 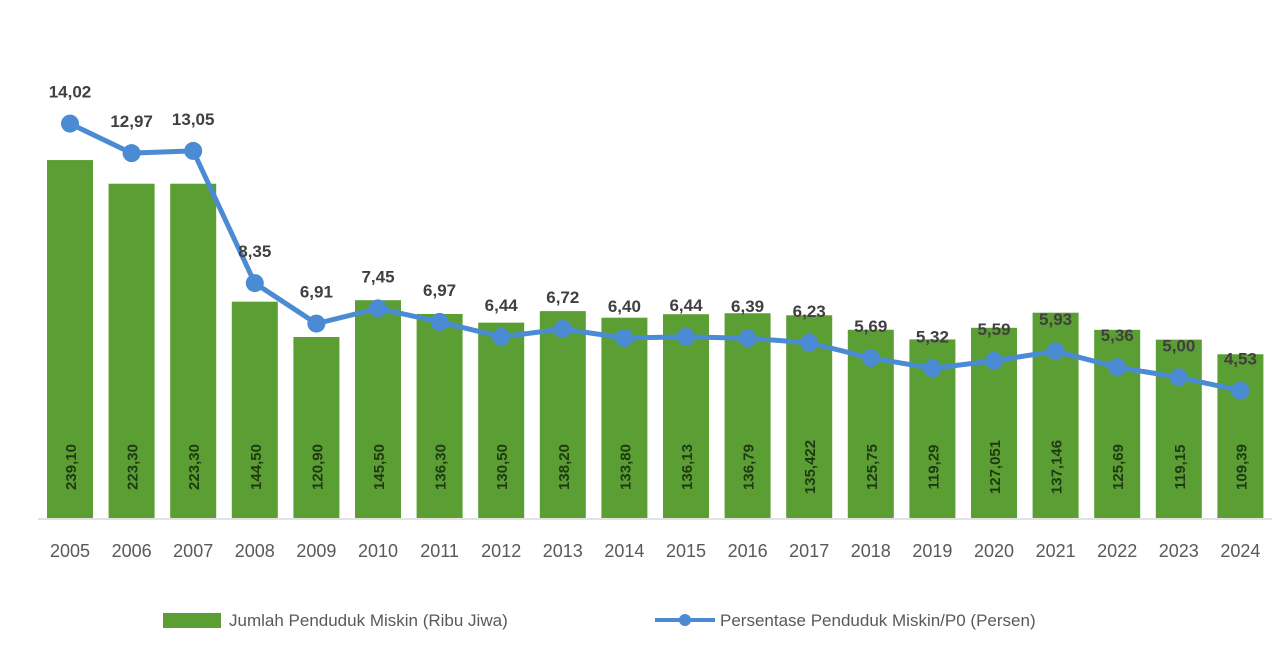 I want to click on x-tick-label: 2010, so click(x=378, y=551).